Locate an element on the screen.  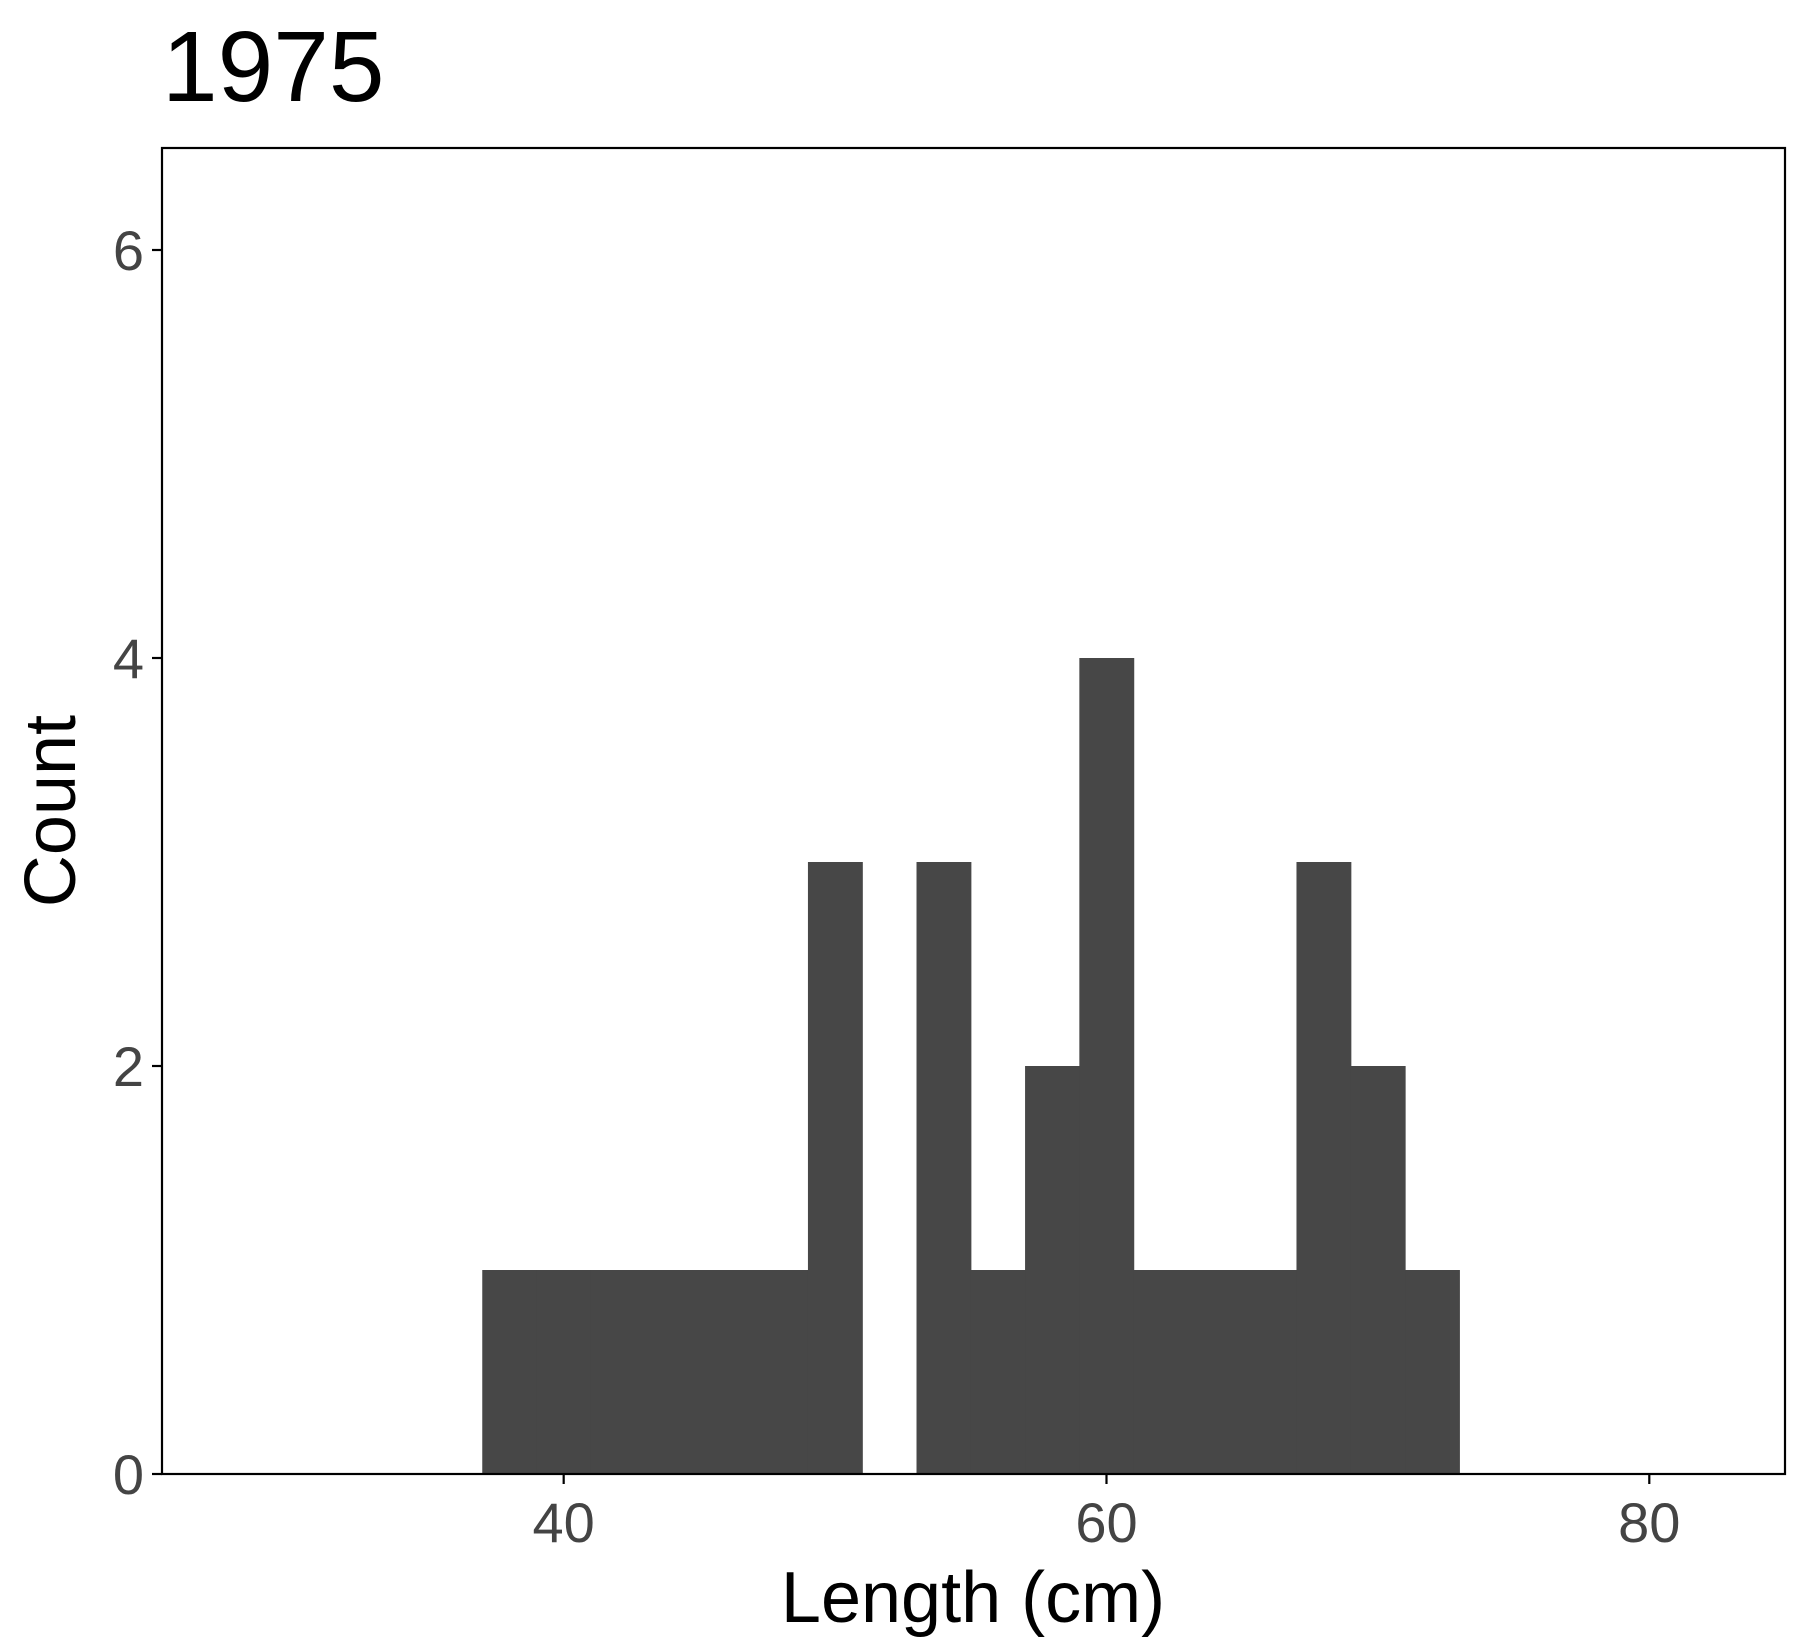
chart-title: 1975 is located at coordinates (273, 67).